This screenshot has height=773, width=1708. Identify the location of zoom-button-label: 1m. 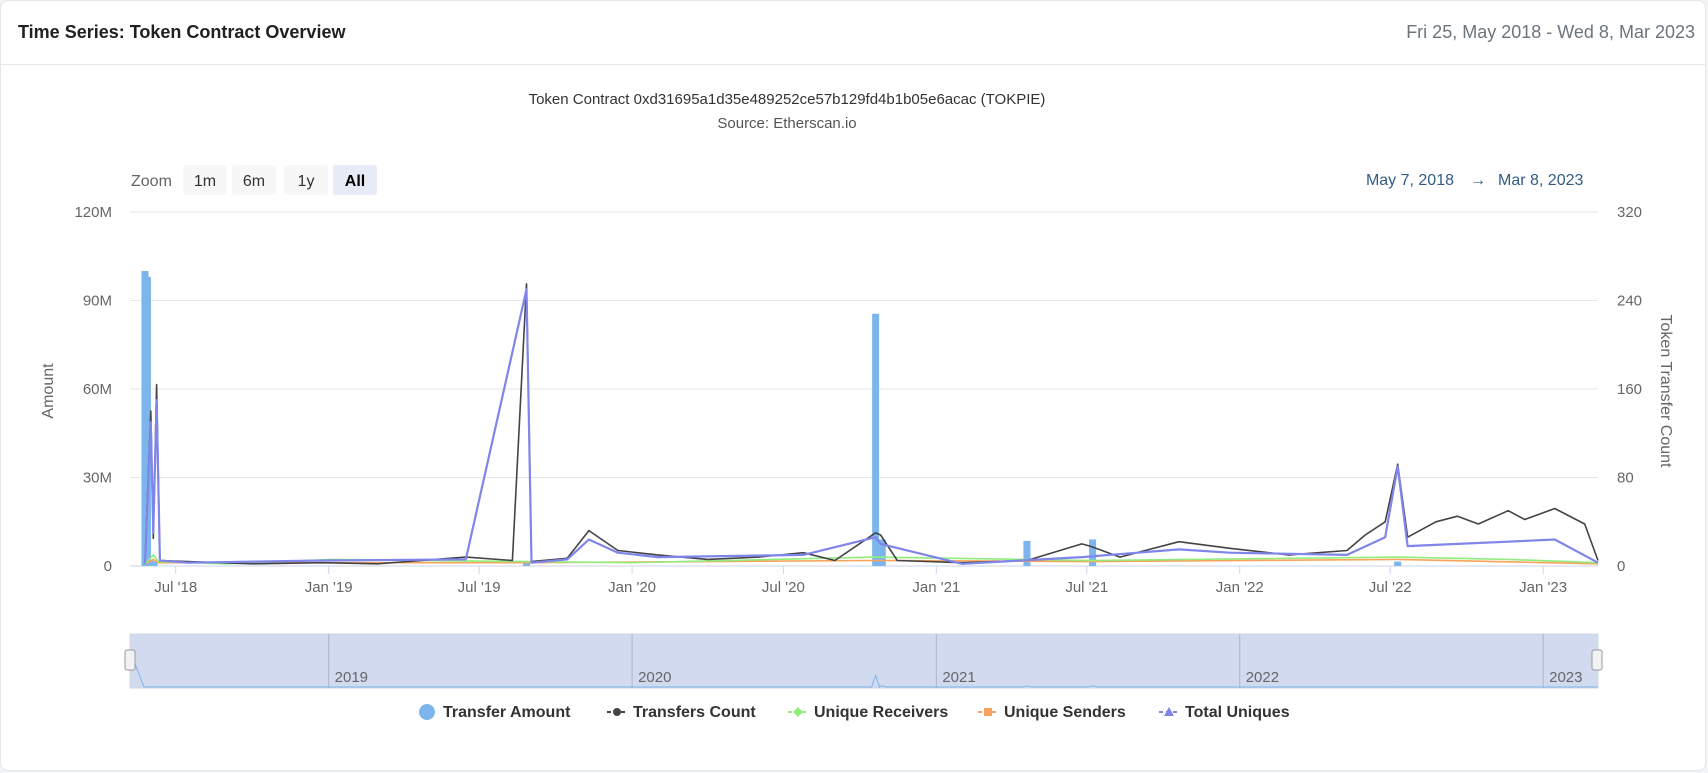
(205, 181).